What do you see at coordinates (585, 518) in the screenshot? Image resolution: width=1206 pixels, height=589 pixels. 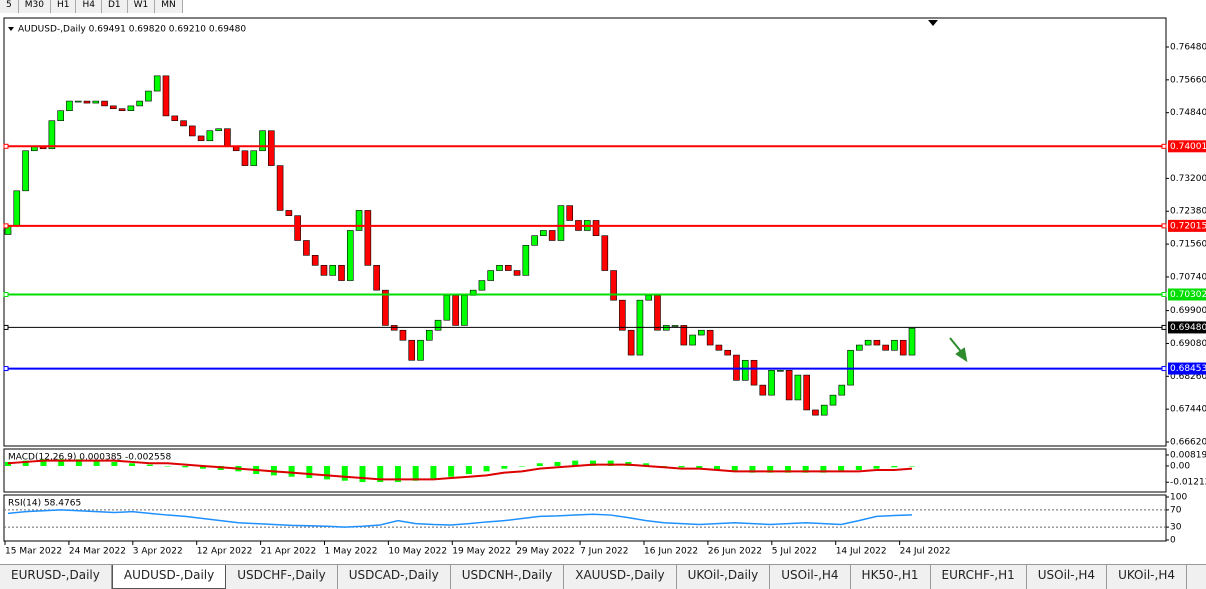 I see `rsi-panel` at bounding box center [585, 518].